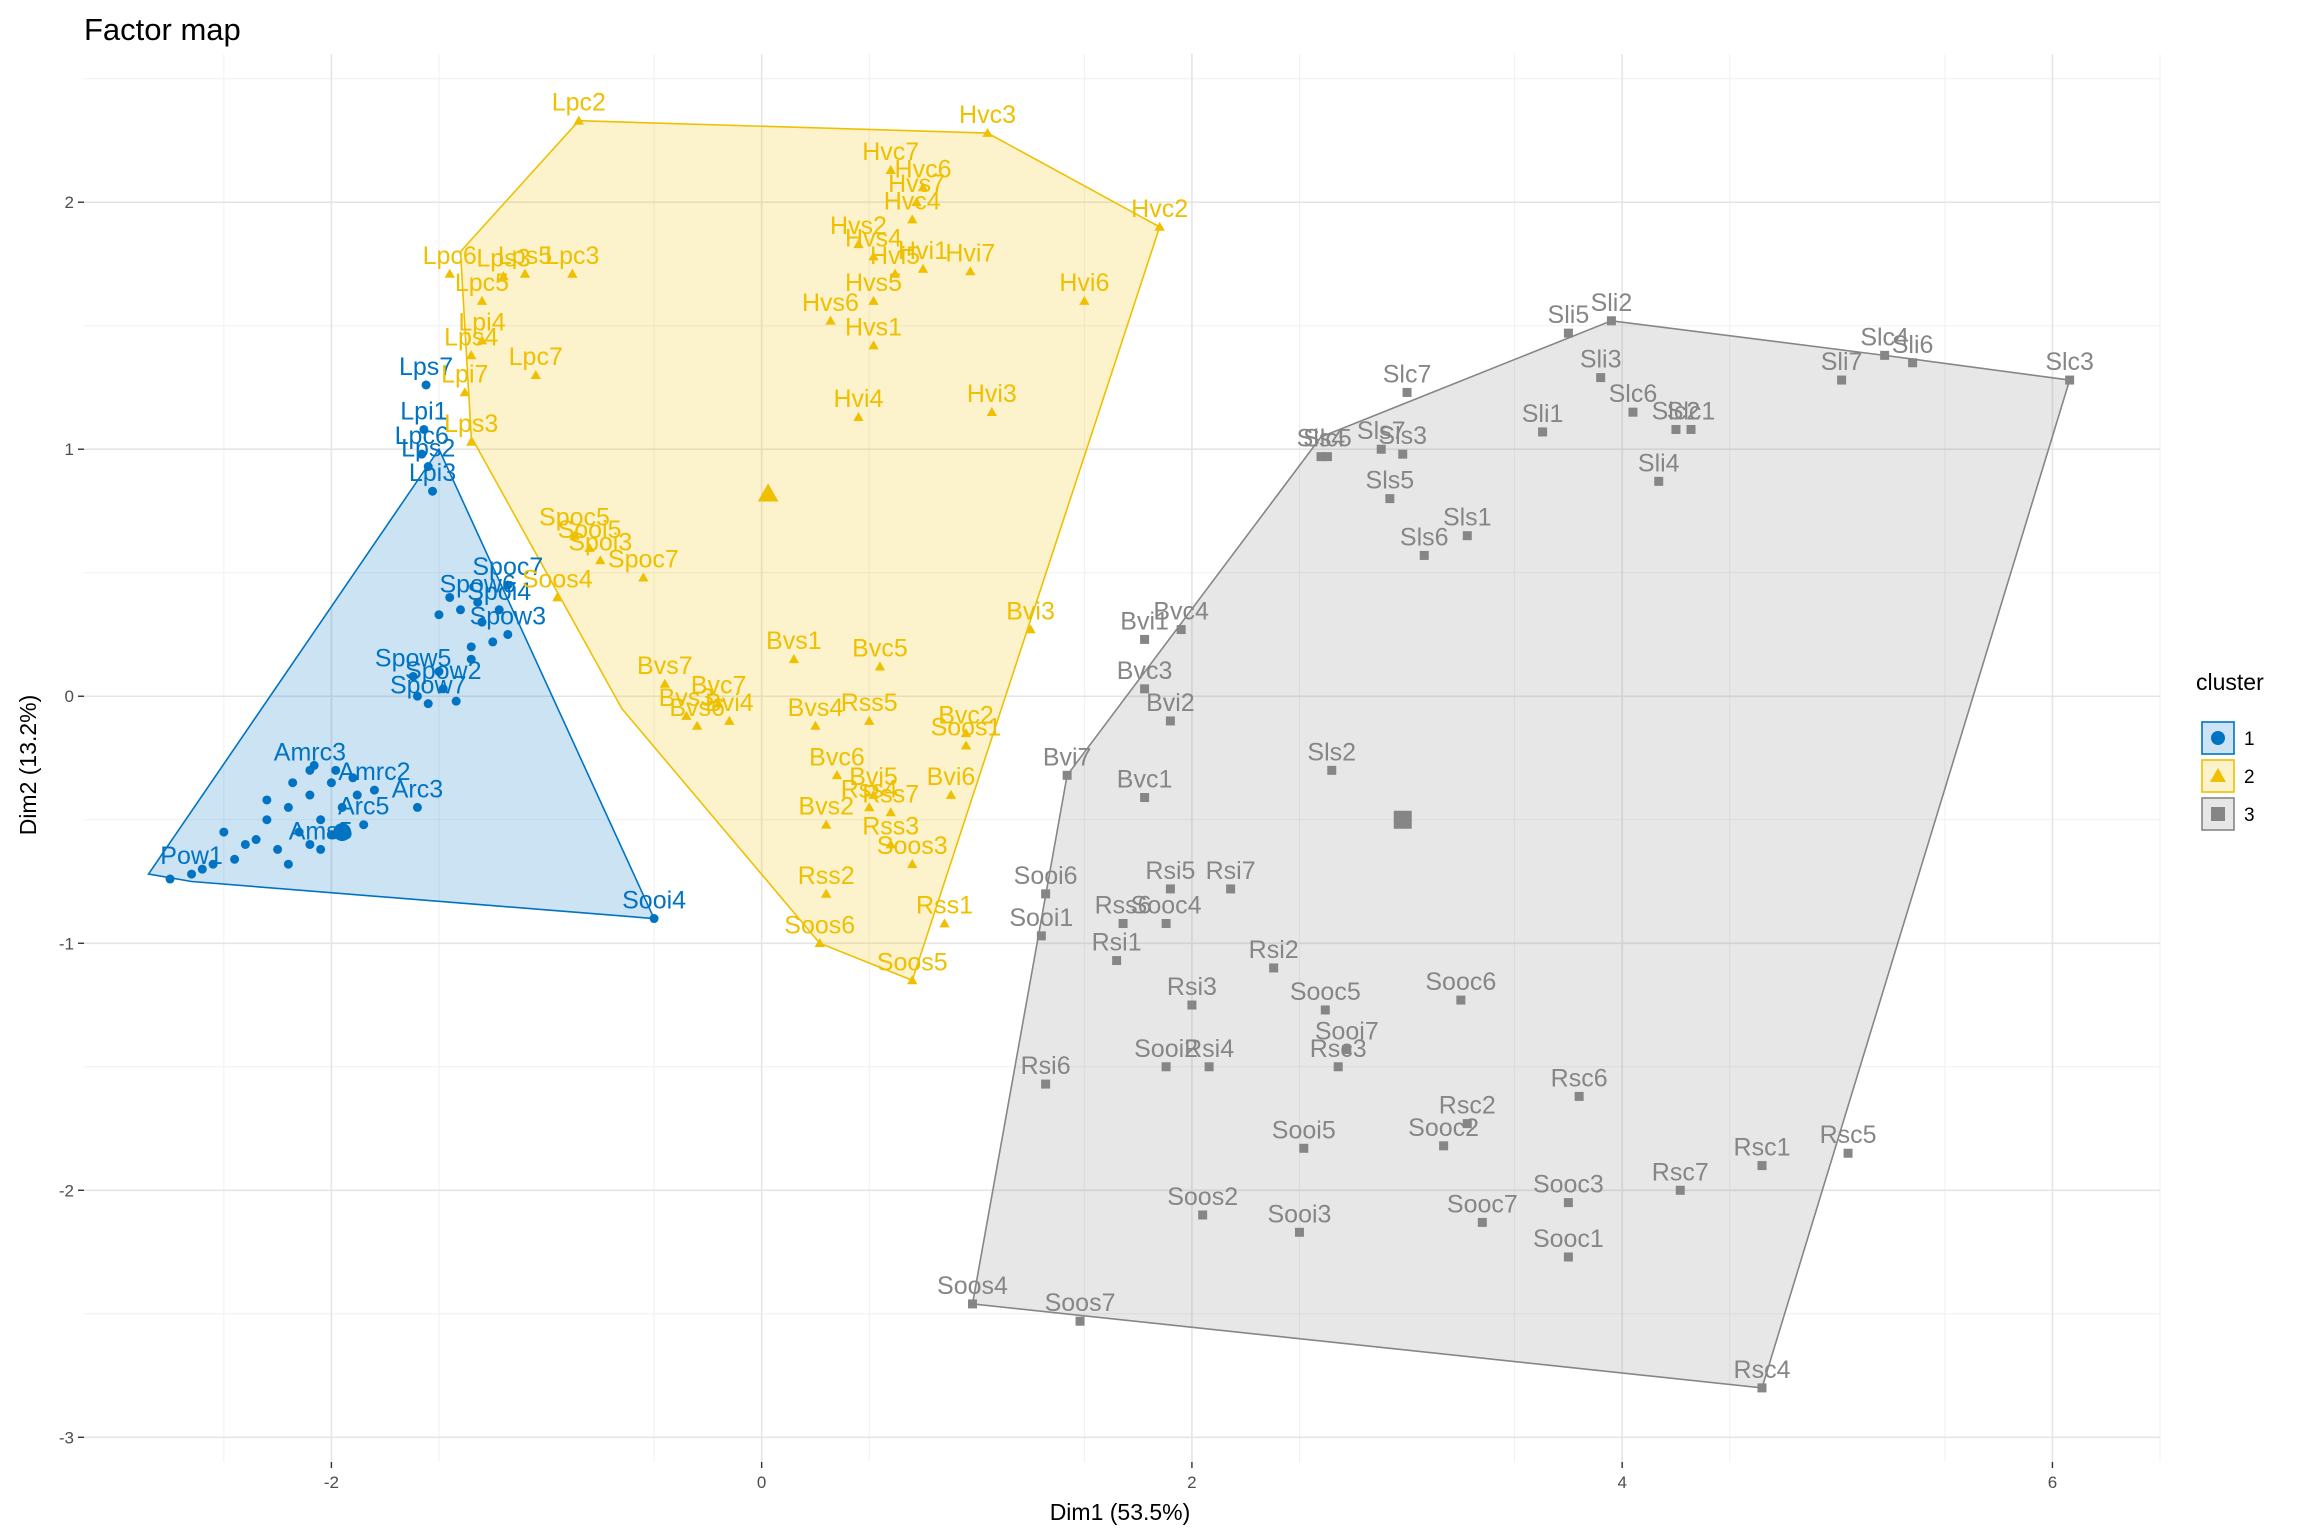 This screenshot has width=2304, height=1536. What do you see at coordinates (816, 708) in the screenshot?
I see `point-label: Bvs4` at bounding box center [816, 708].